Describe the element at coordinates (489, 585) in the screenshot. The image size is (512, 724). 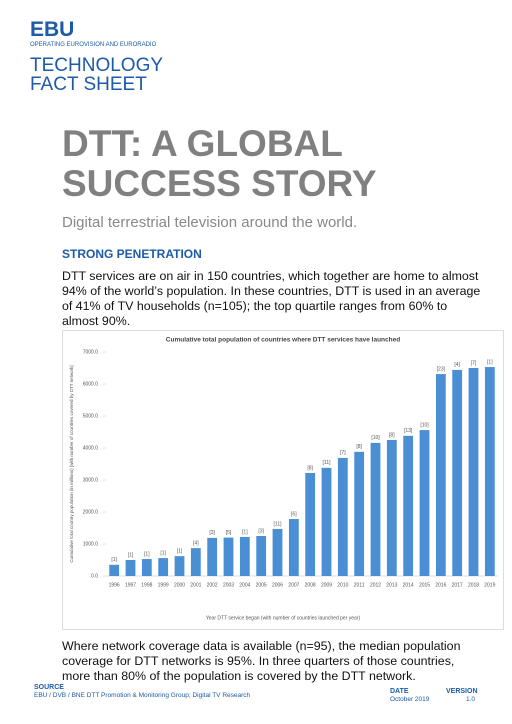
I see `x-tick-label: 2019` at that location.